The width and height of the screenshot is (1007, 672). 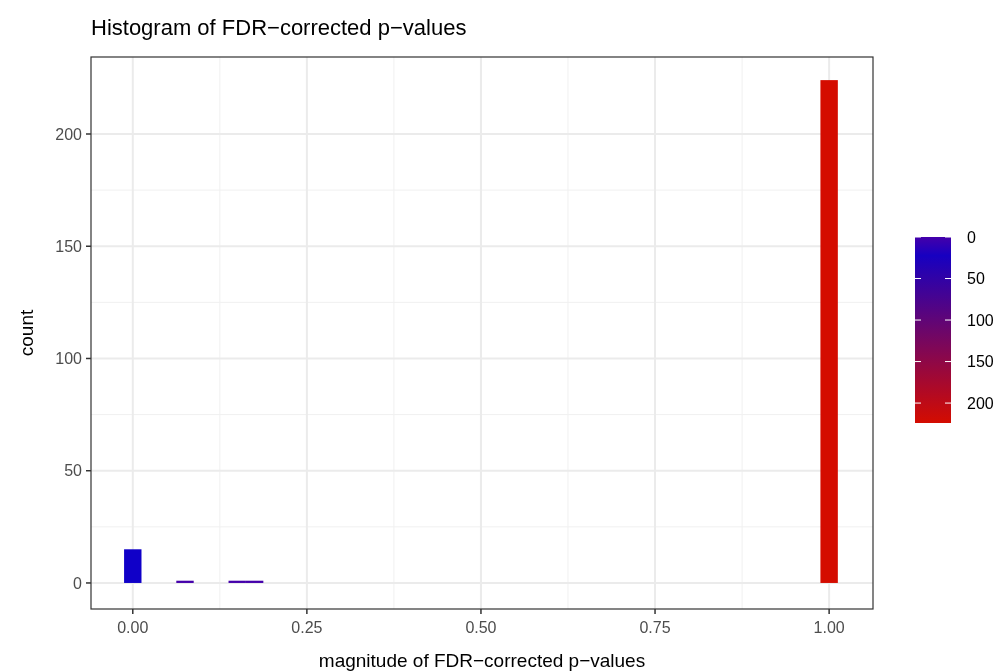 I want to click on x-axis-title: magnitude of FDR−corrected p−values, so click(x=482, y=660).